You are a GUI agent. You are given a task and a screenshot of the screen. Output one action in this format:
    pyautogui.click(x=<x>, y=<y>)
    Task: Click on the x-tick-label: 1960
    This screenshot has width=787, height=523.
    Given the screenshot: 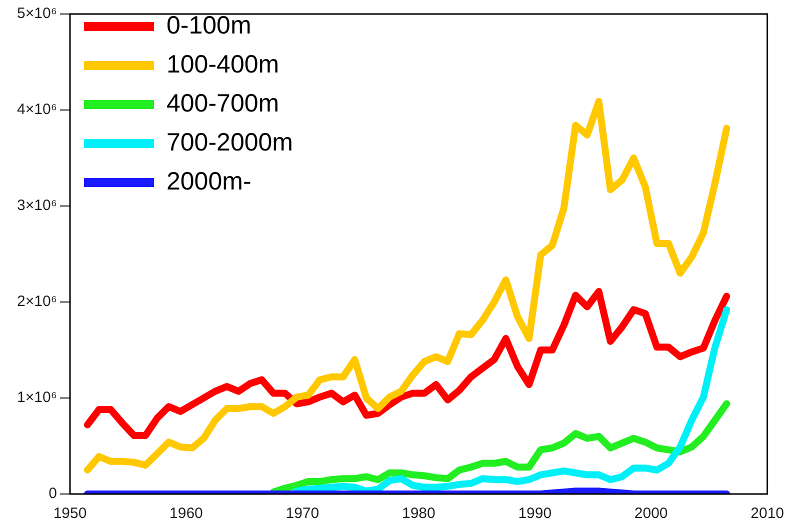 What is the action you would take?
    pyautogui.click(x=186, y=513)
    